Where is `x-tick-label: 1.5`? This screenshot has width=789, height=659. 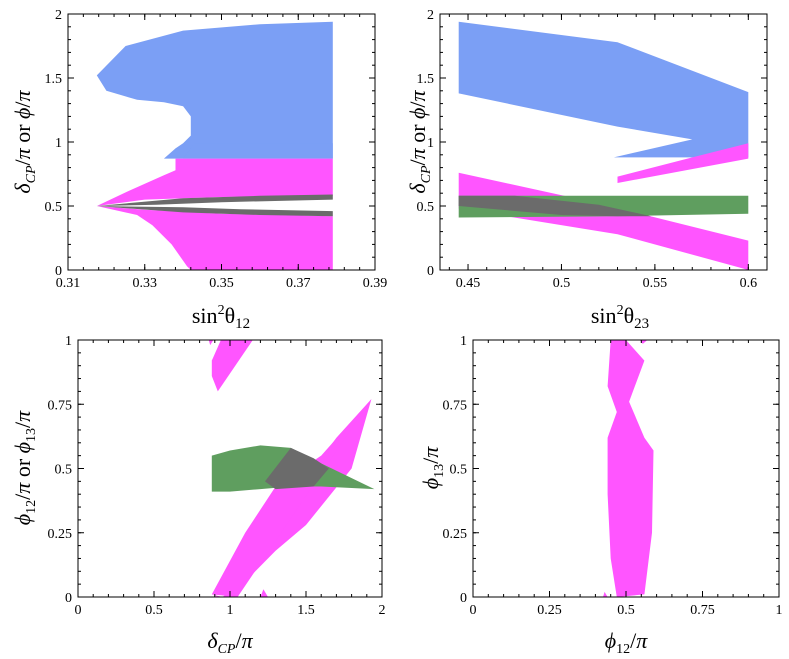 x-tick-label: 1.5 is located at coordinates (306, 610).